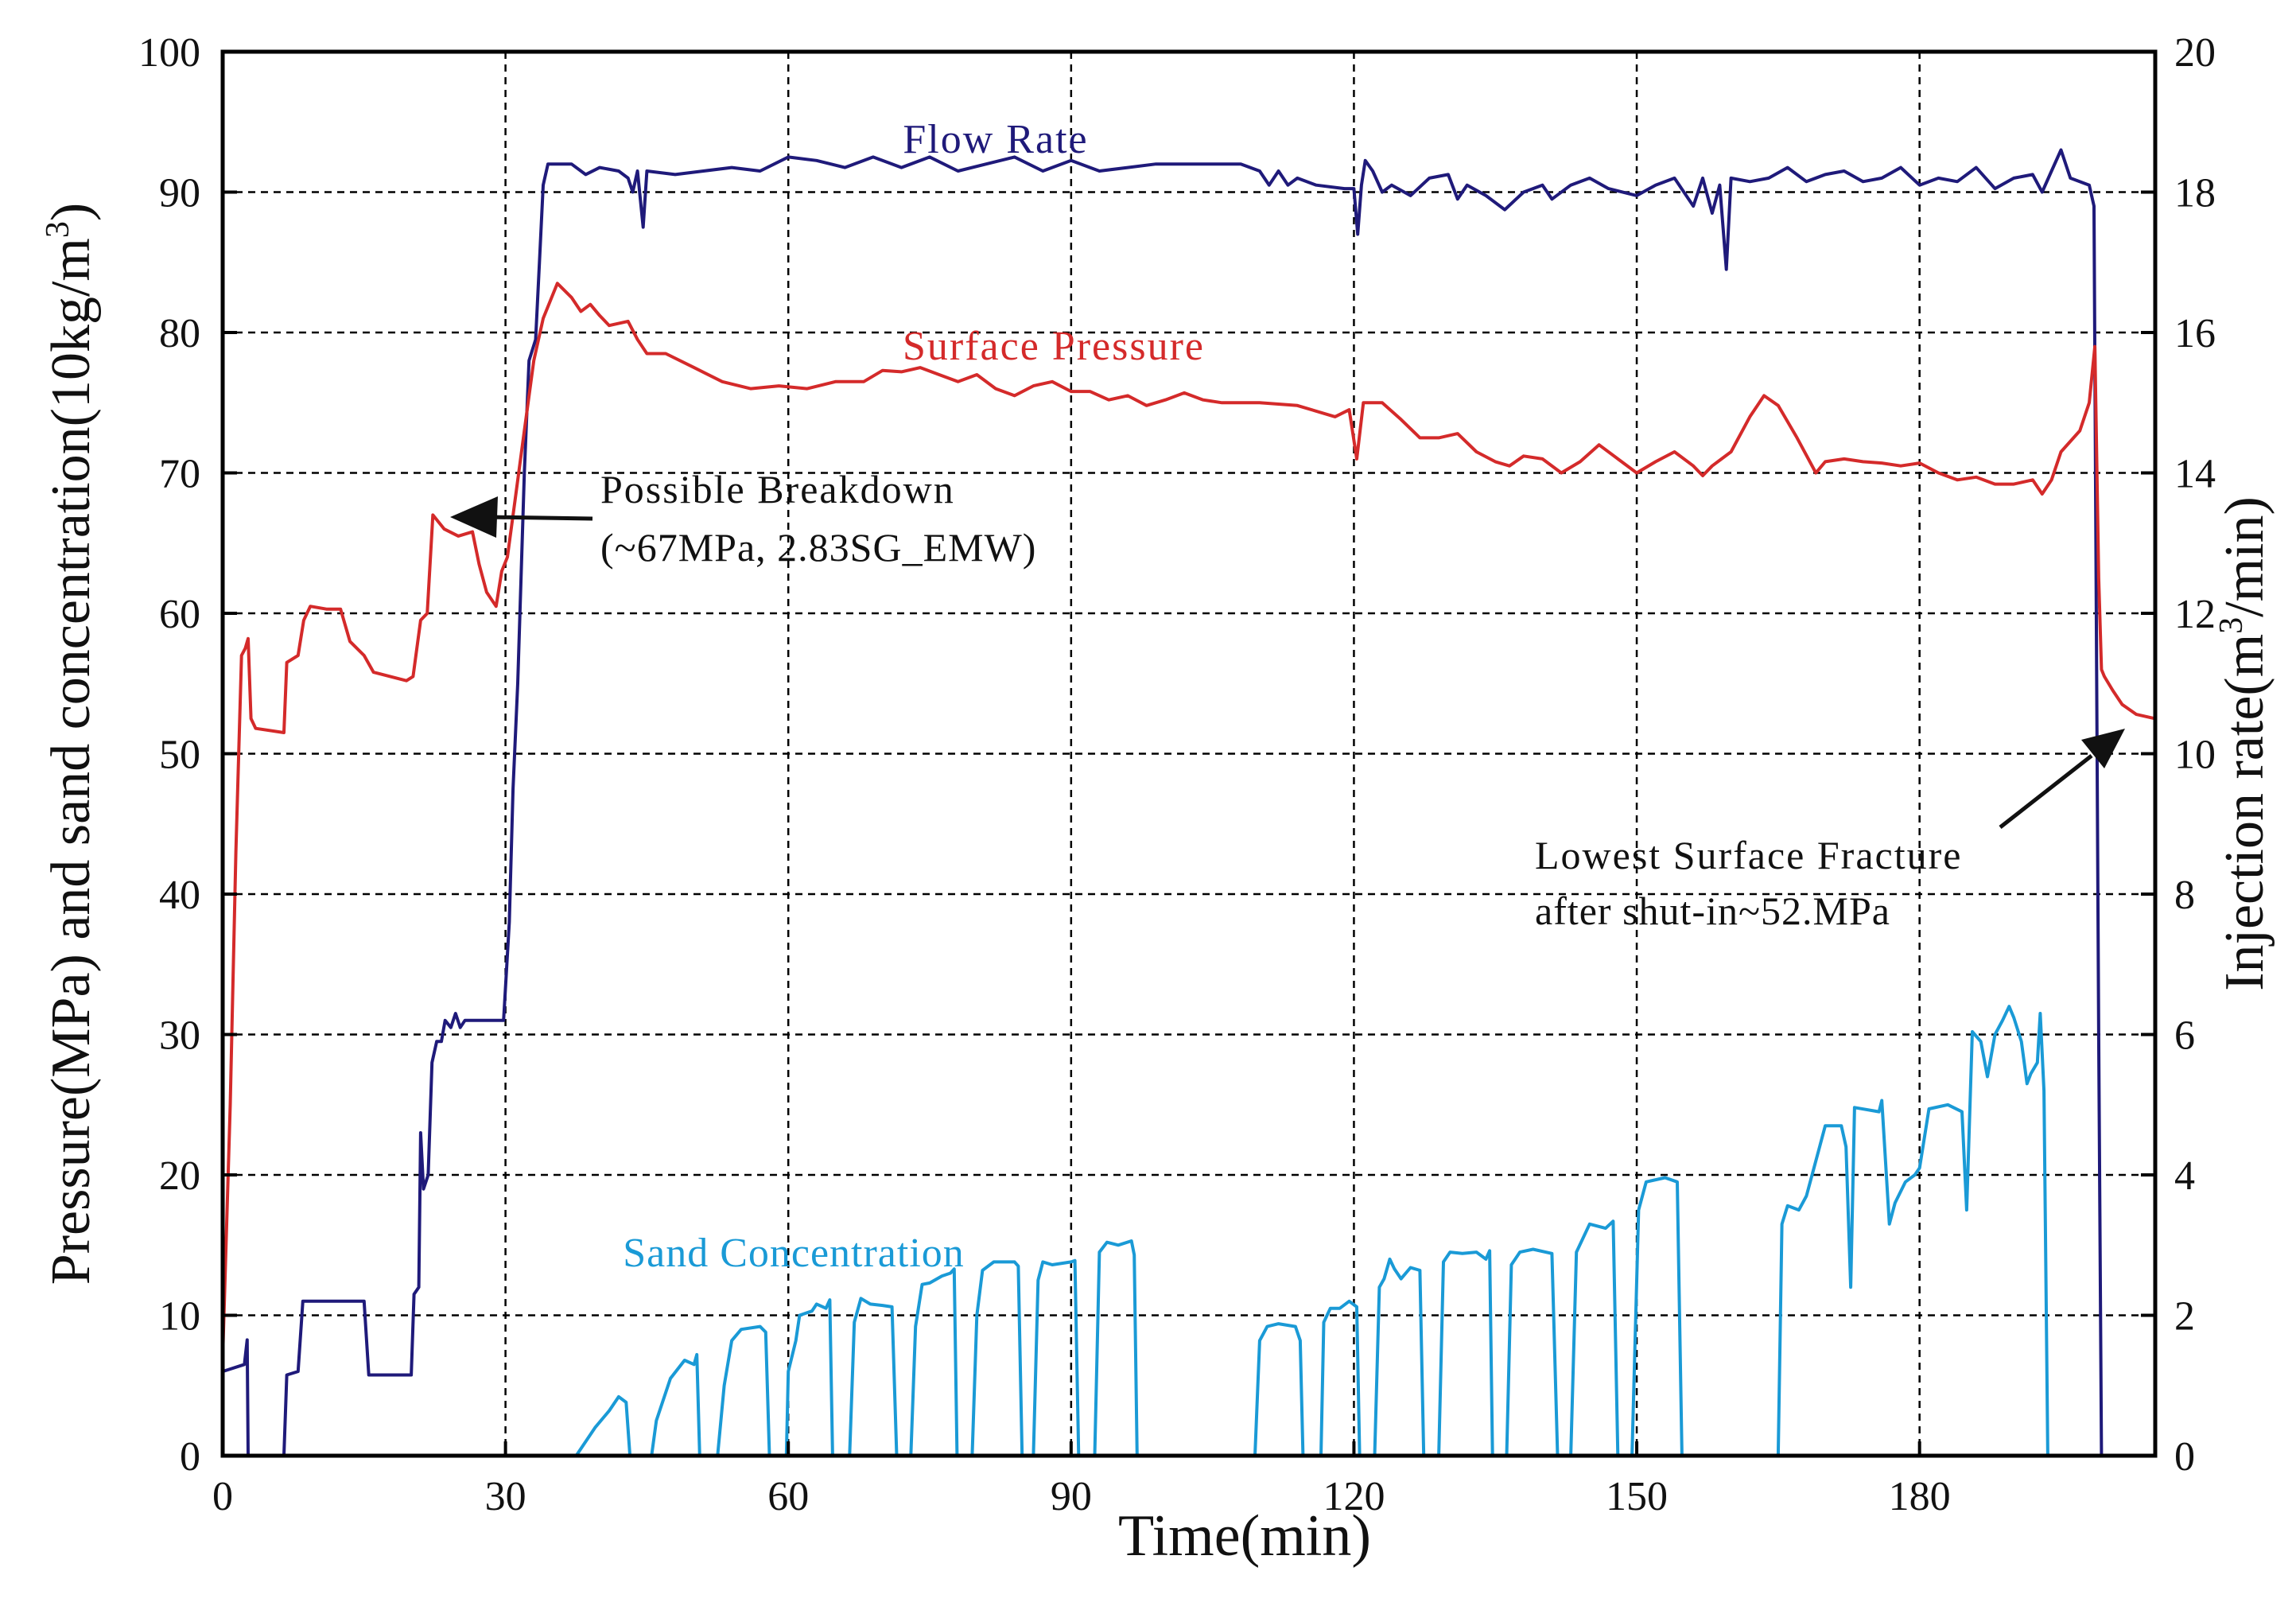 This screenshot has width=2296, height=1614. Describe the element at coordinates (2195, 193) in the screenshot. I see `y-right-tick-label-18: 18` at that location.